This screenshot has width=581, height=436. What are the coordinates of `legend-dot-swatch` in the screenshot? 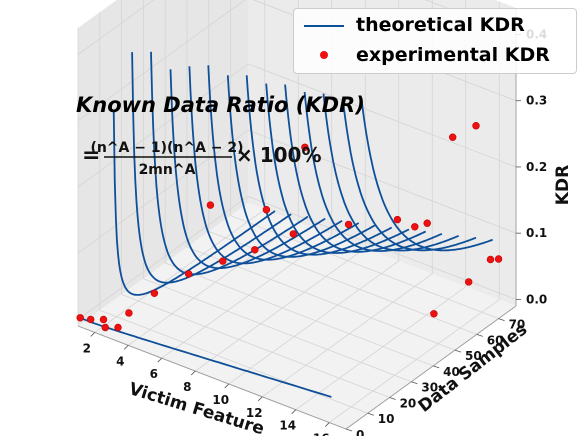 It's located at (324, 55).